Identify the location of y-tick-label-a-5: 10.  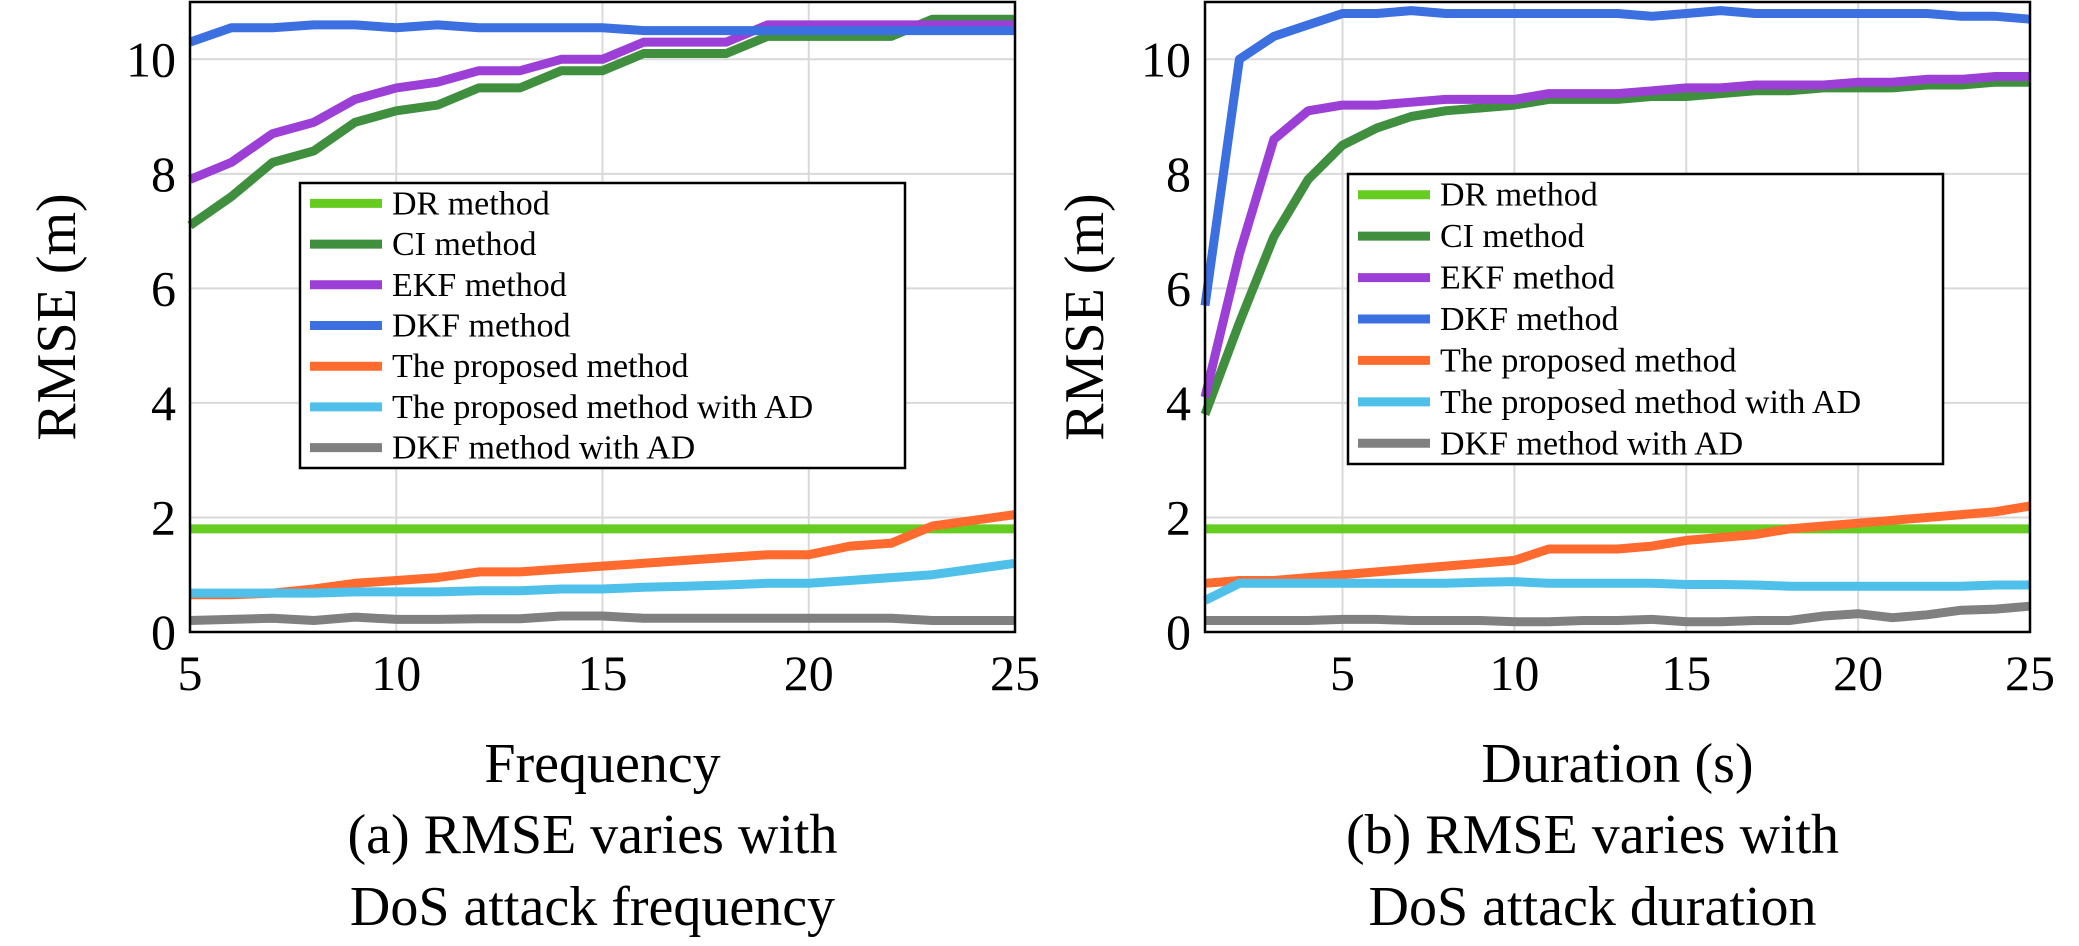
(151, 59).